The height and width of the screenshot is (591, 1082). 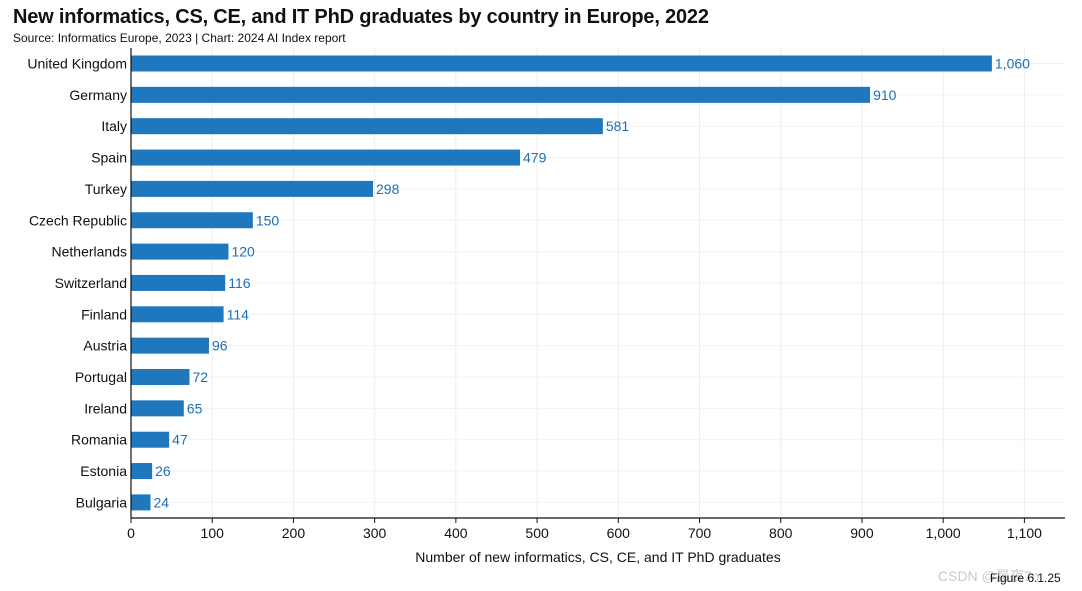 I want to click on category-label: Ireland, so click(x=105, y=408).